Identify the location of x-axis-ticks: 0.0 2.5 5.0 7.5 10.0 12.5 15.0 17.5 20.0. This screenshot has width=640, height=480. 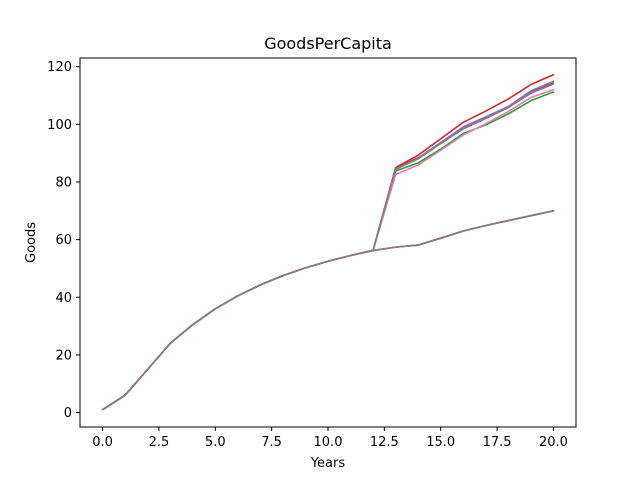
(330, 438).